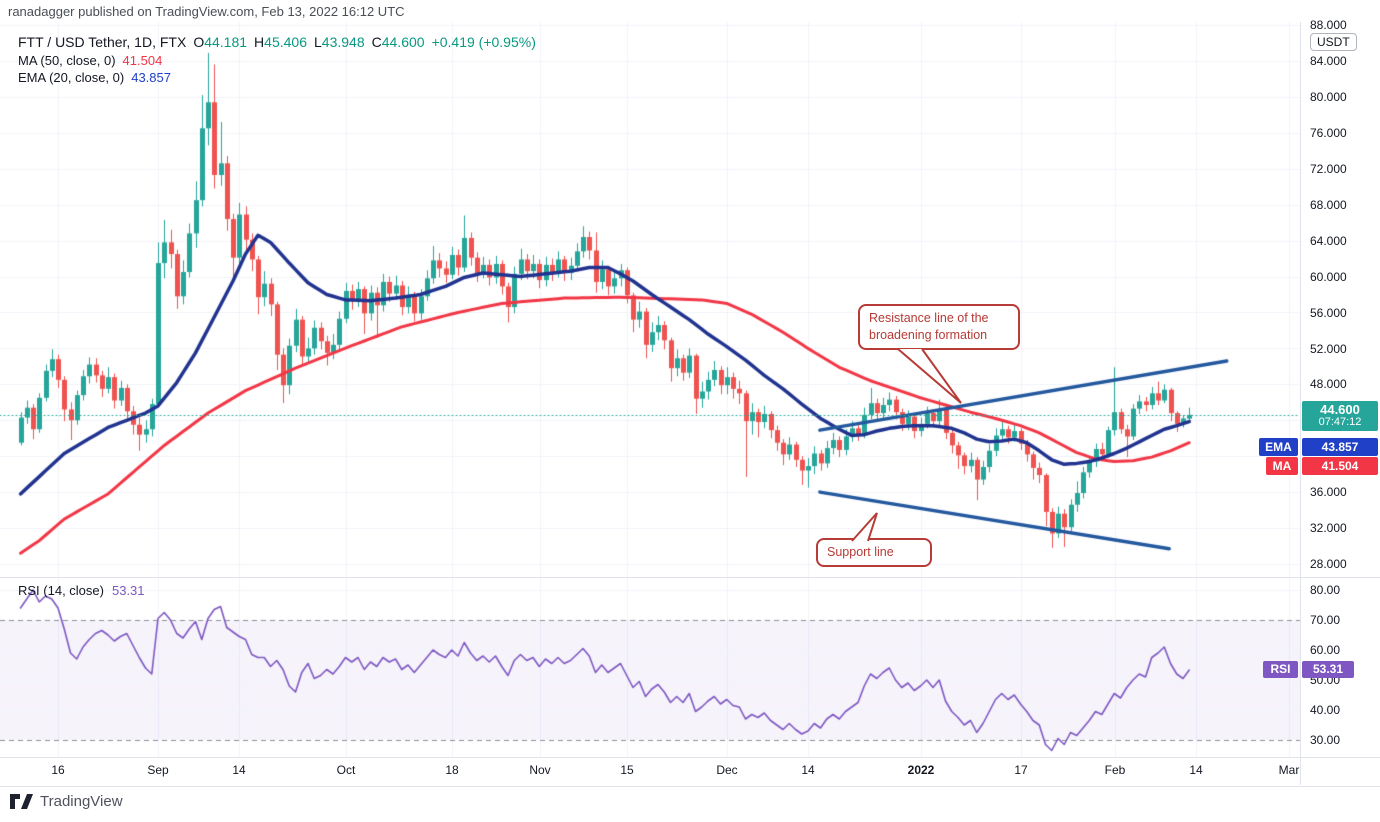 The image size is (1380, 822). I want to click on ema-label: EMA (20, close, 0), so click(71, 77).